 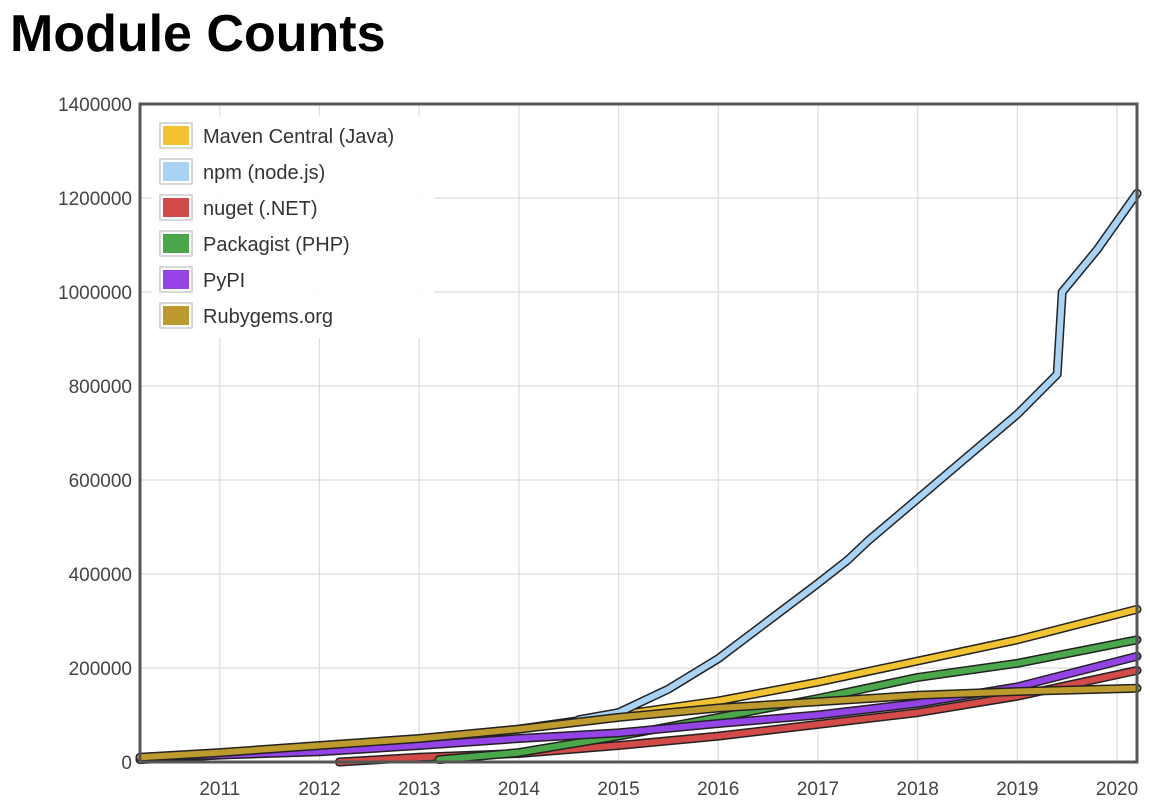 I want to click on x-tick-label: 2015, so click(x=618, y=789).